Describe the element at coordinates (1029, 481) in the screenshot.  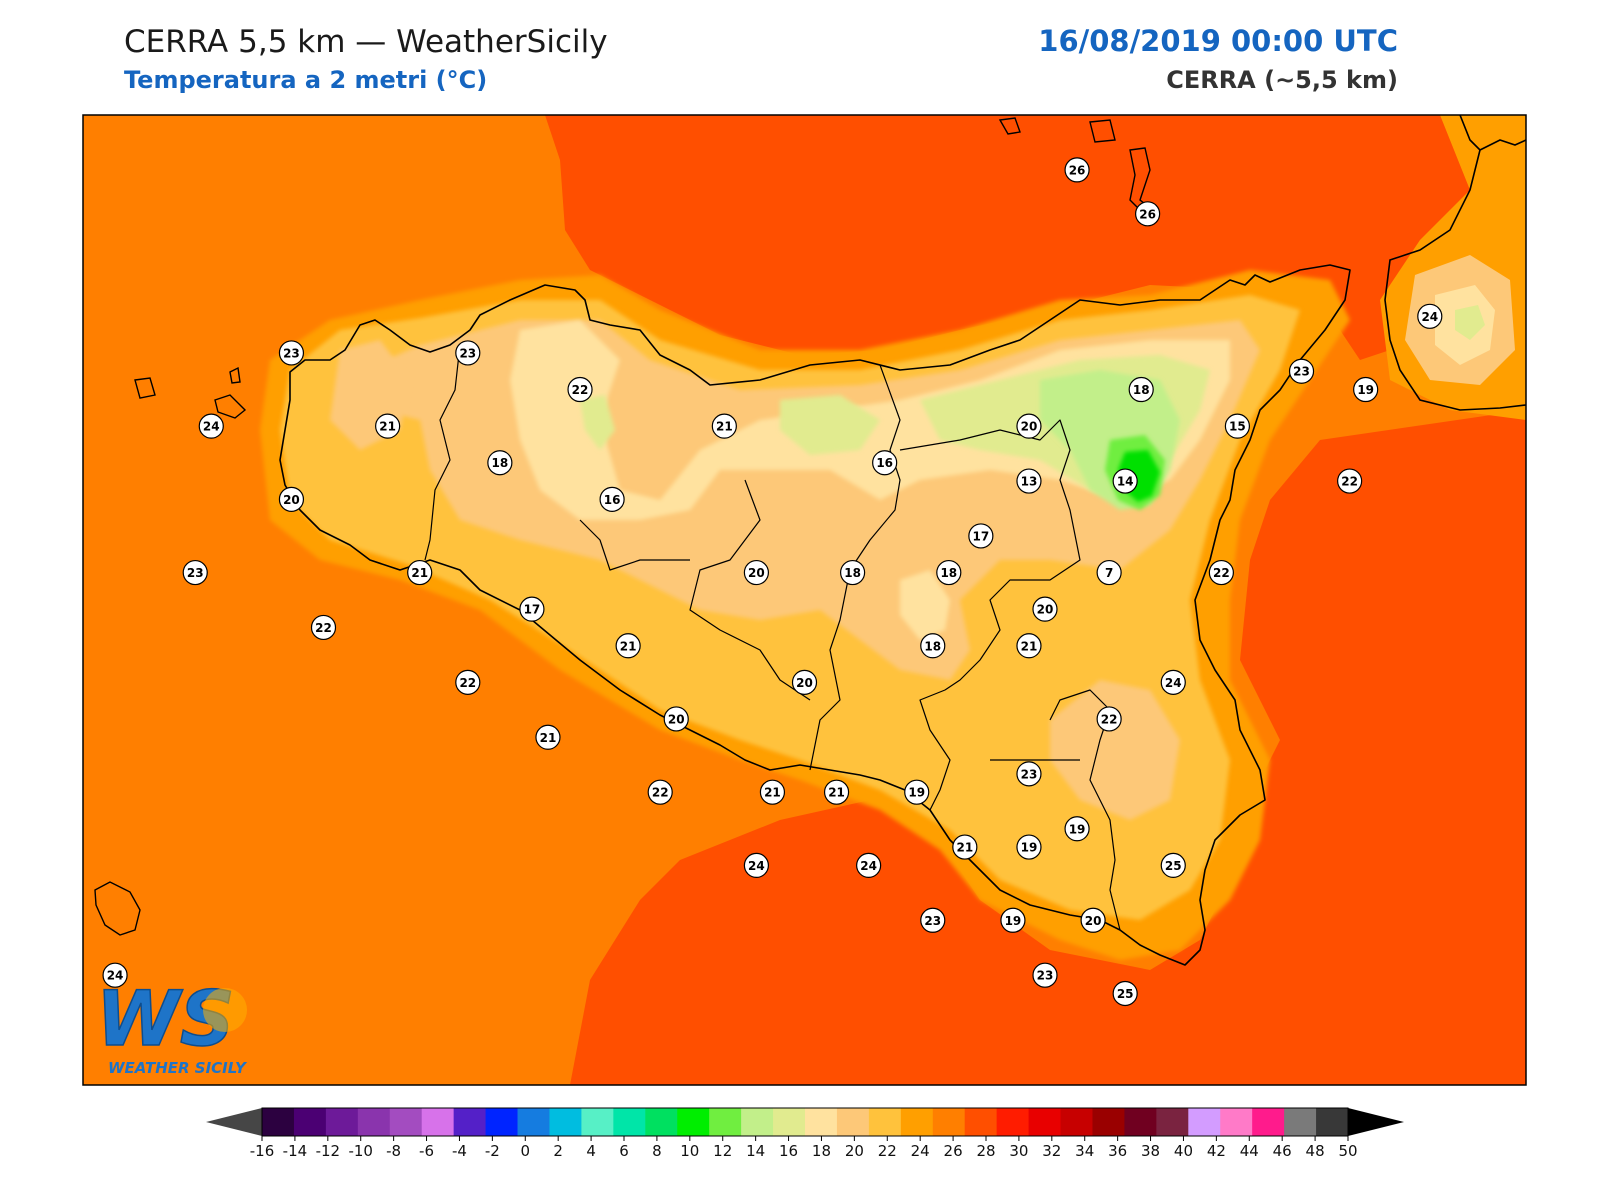
I see `station-marker: 13` at that location.